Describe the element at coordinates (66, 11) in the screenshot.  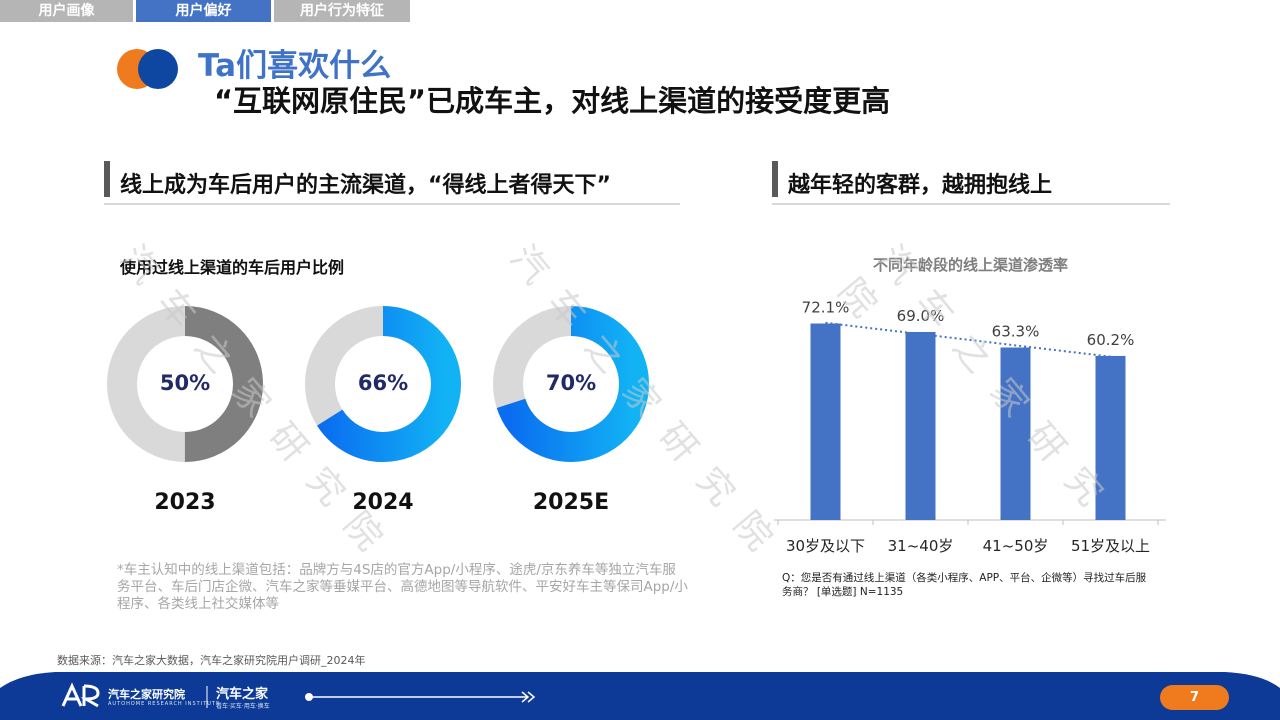
I see `tab-user-profile: 用户画像` at that location.